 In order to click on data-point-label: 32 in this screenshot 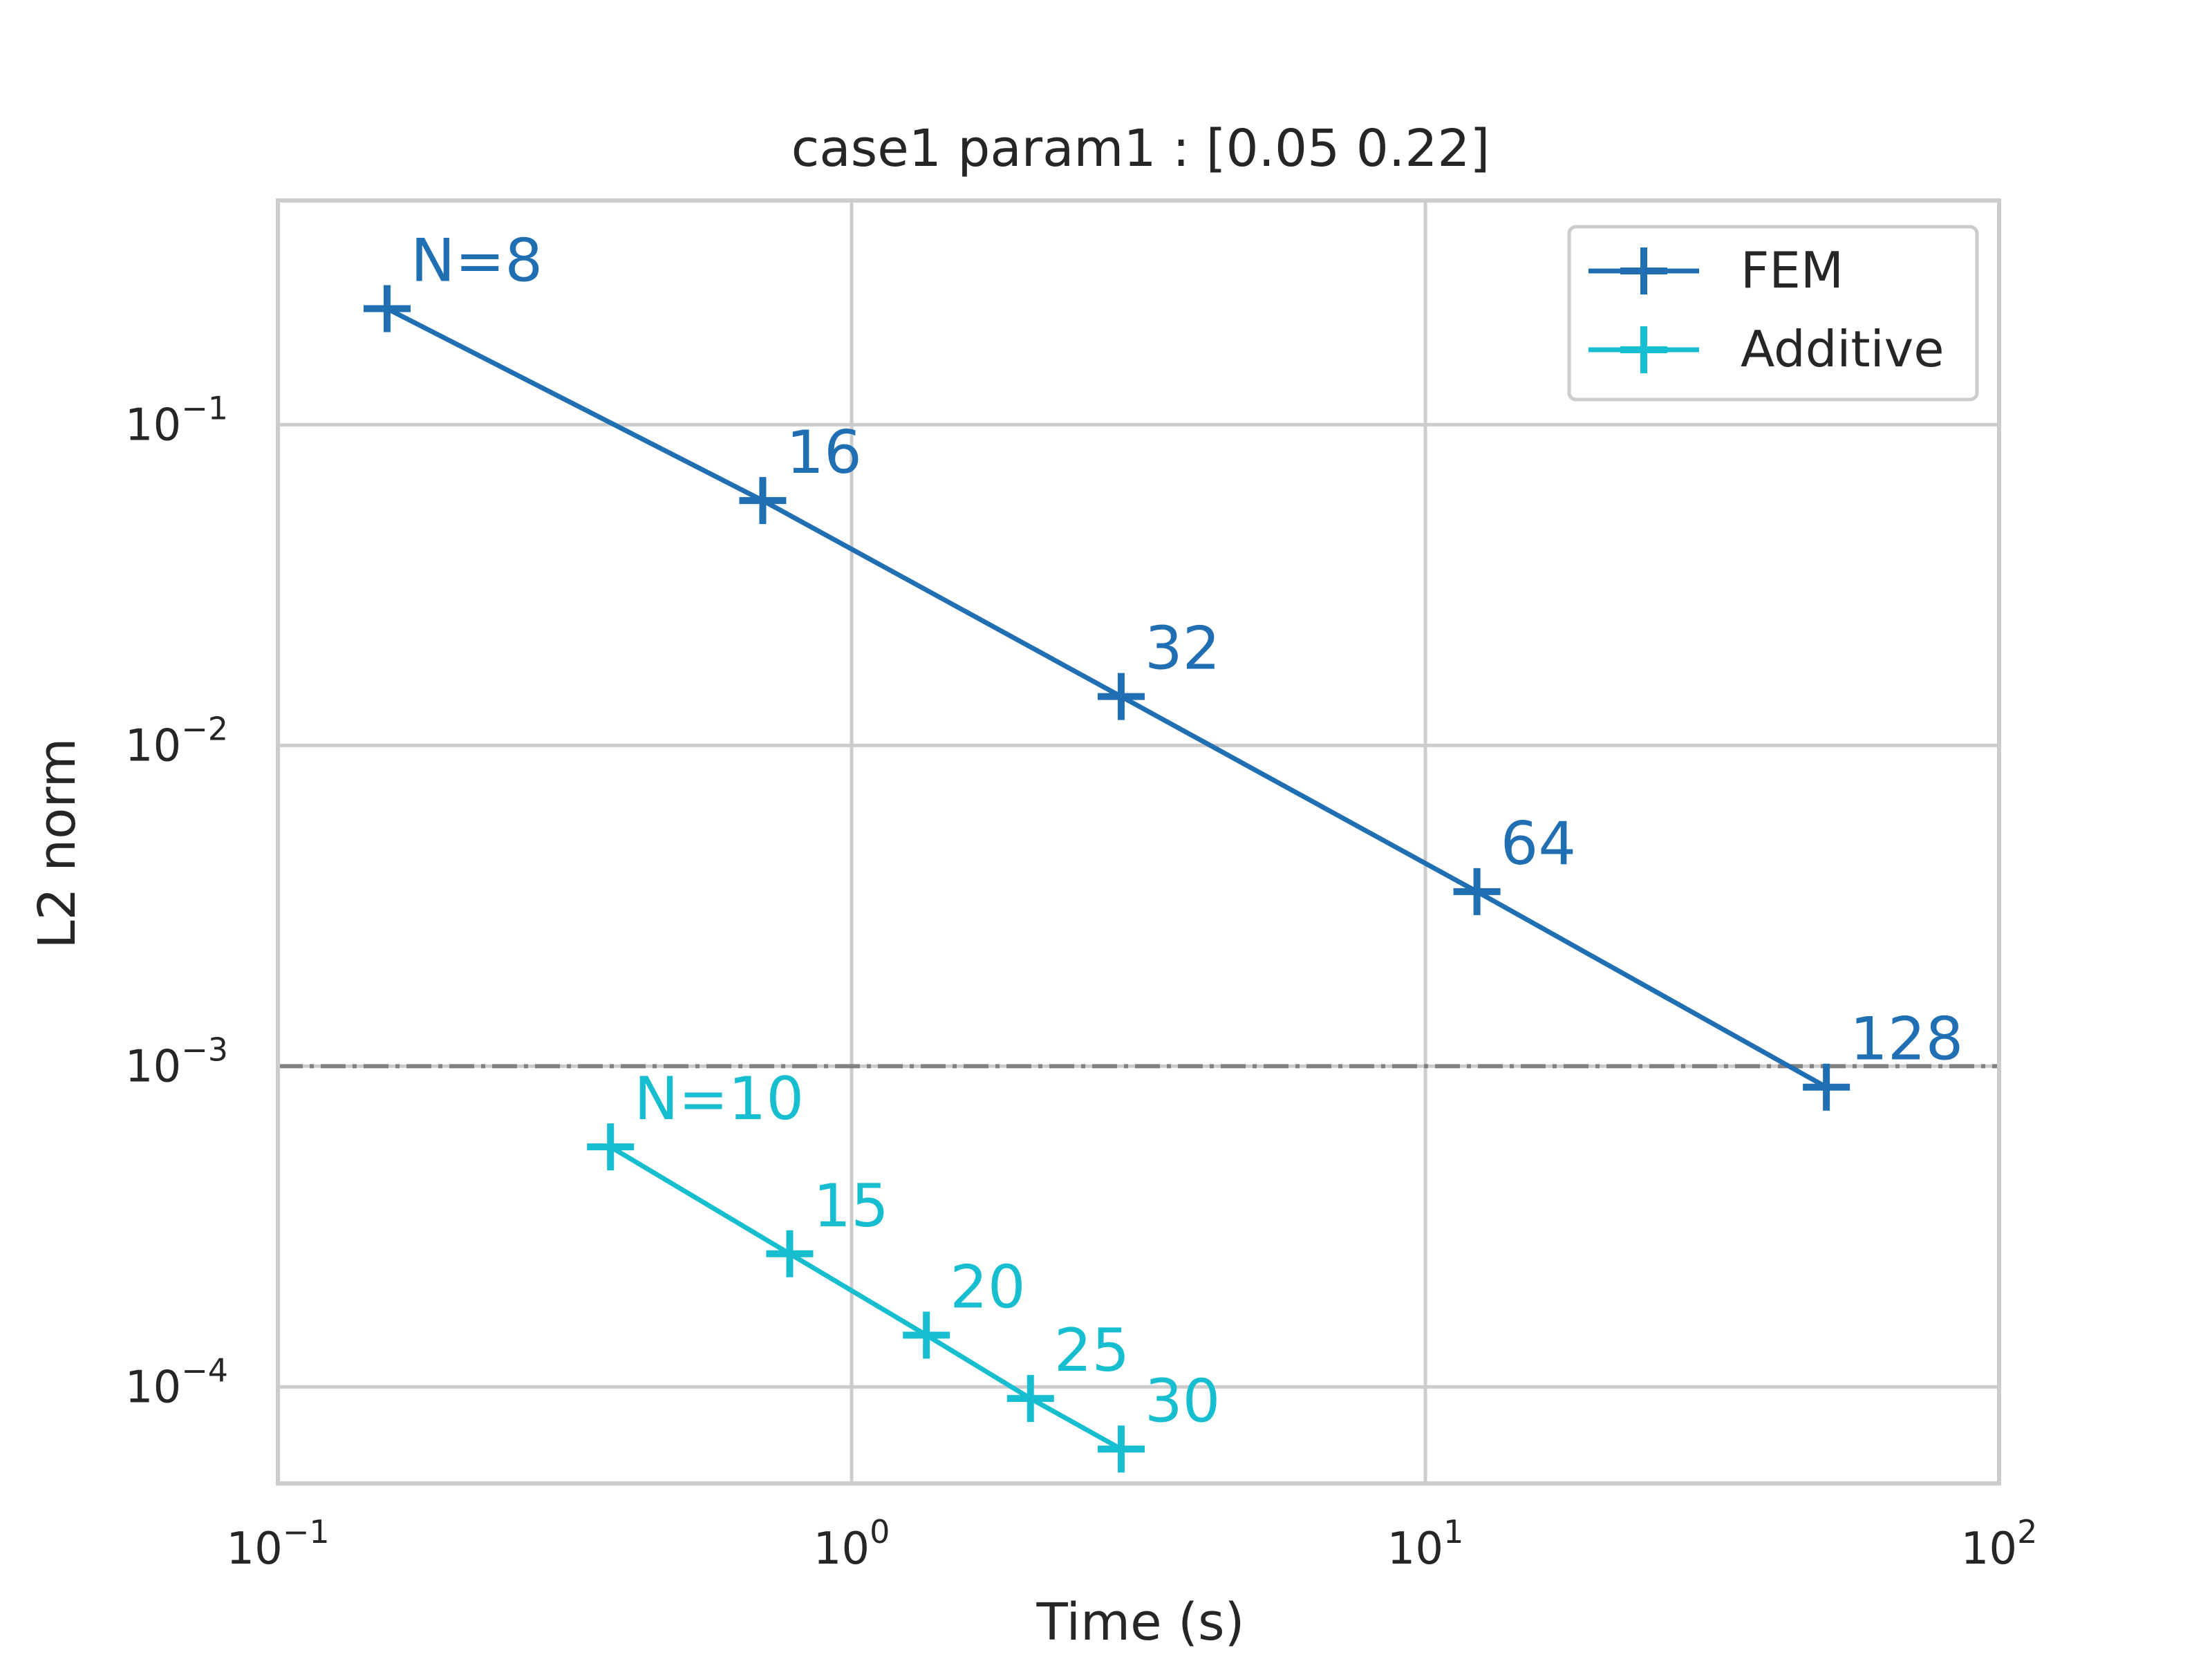, I will do `click(1182, 650)`.